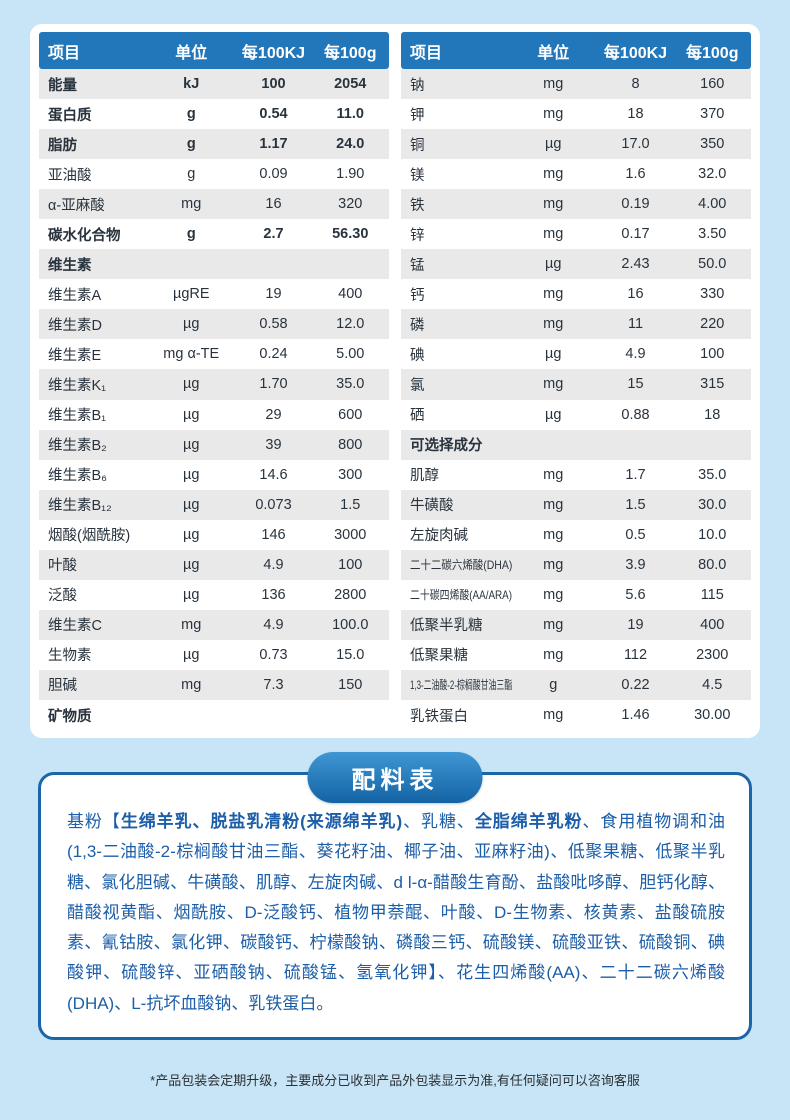  I want to click on nutrient-row: 维生素C mg 4.9 100.0, so click(214, 624).